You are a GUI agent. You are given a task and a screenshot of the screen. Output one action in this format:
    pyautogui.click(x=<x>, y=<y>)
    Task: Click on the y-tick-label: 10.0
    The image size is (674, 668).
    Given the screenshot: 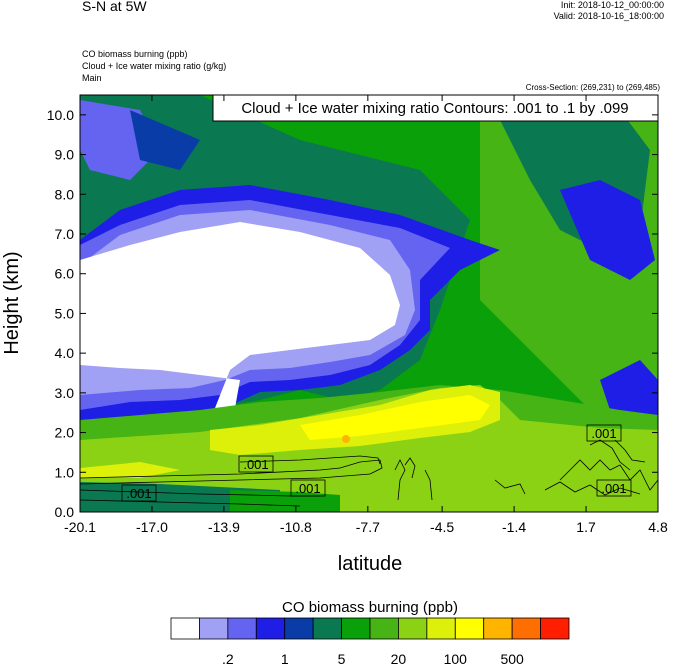 What is the action you would take?
    pyautogui.click(x=60, y=115)
    